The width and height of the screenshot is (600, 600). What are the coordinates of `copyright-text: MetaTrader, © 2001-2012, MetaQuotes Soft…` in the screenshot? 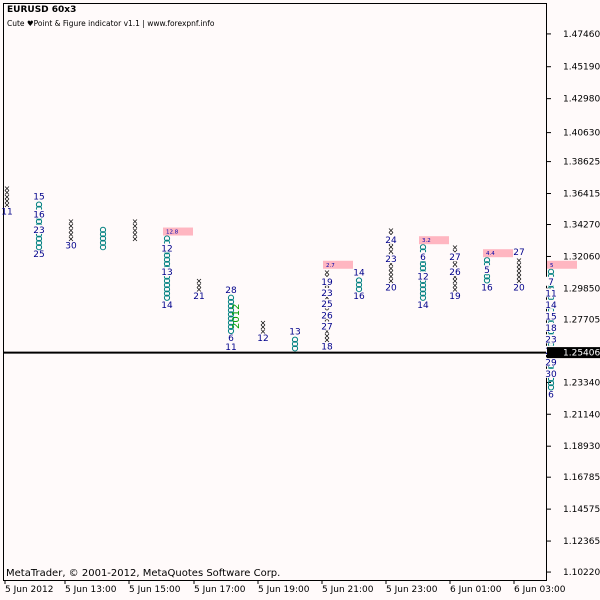 It's located at (143, 573).